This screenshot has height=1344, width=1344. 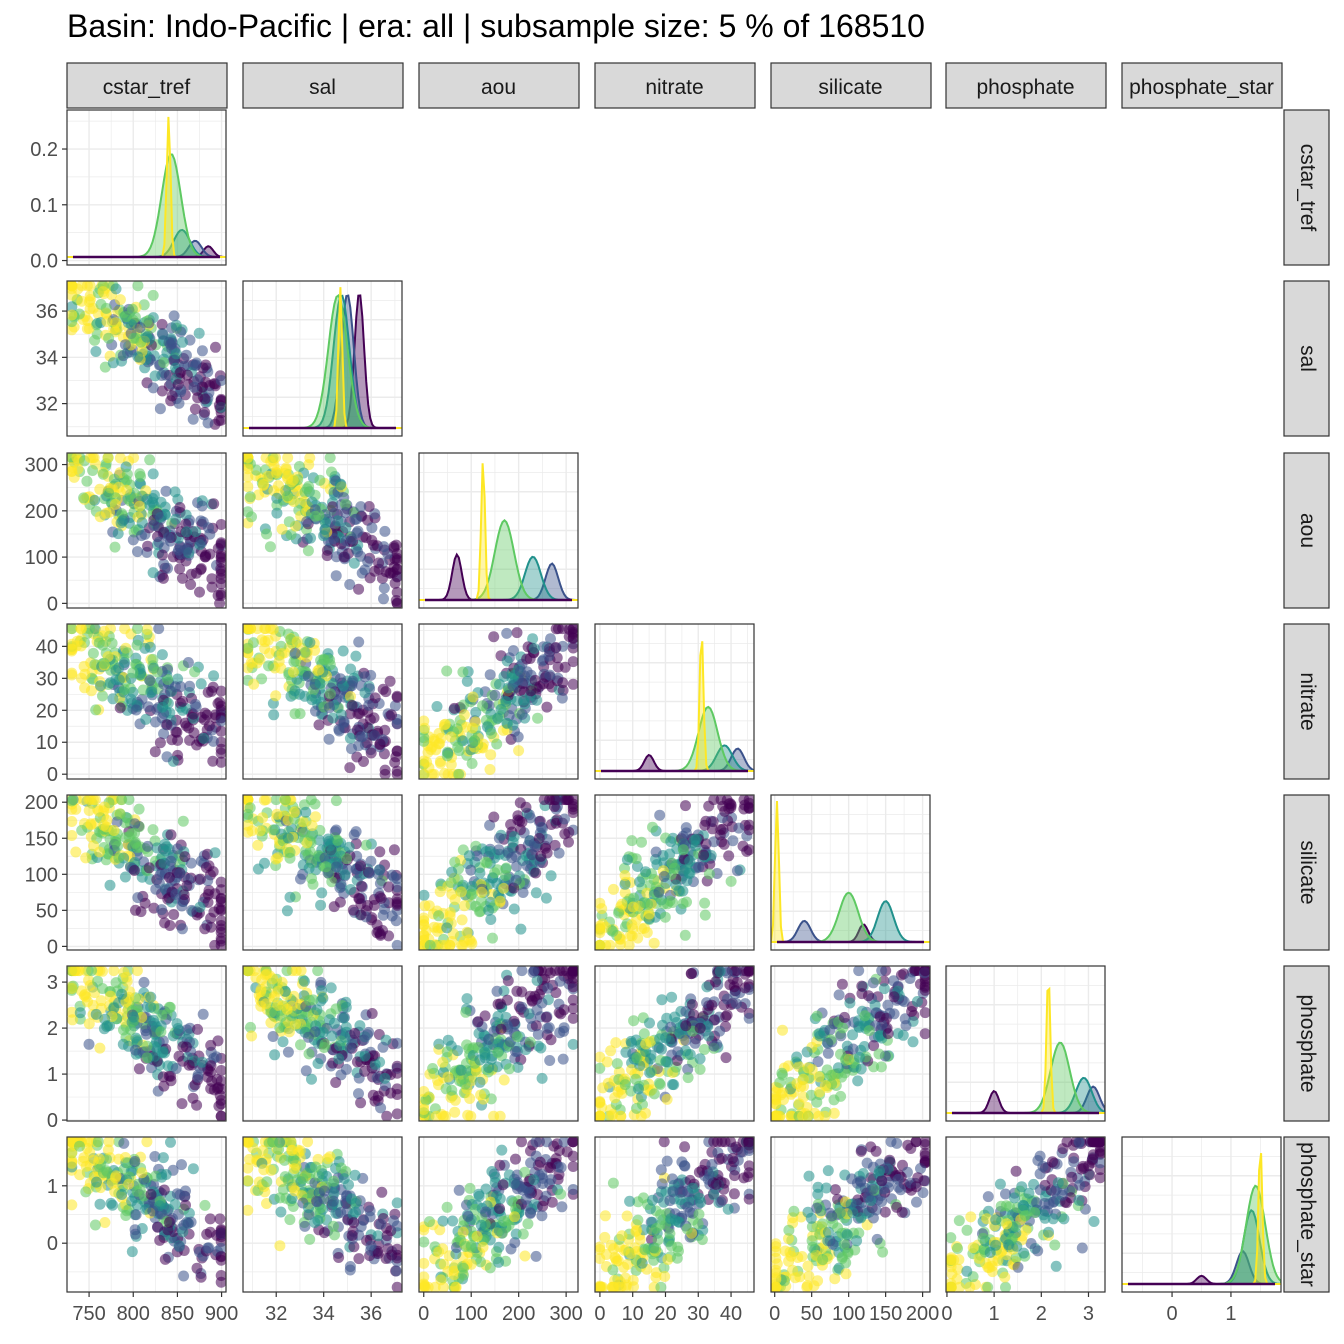 I want to click on row-strip-nitrate: nitrate, so click(x=1306, y=701).